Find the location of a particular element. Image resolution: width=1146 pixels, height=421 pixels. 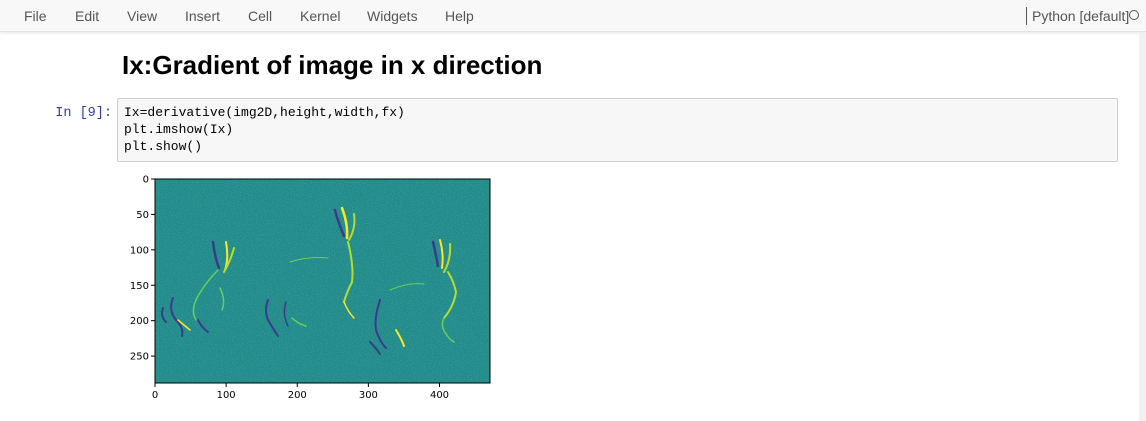

x-axis: 0 100 200 300 400 is located at coordinates (300, 392).